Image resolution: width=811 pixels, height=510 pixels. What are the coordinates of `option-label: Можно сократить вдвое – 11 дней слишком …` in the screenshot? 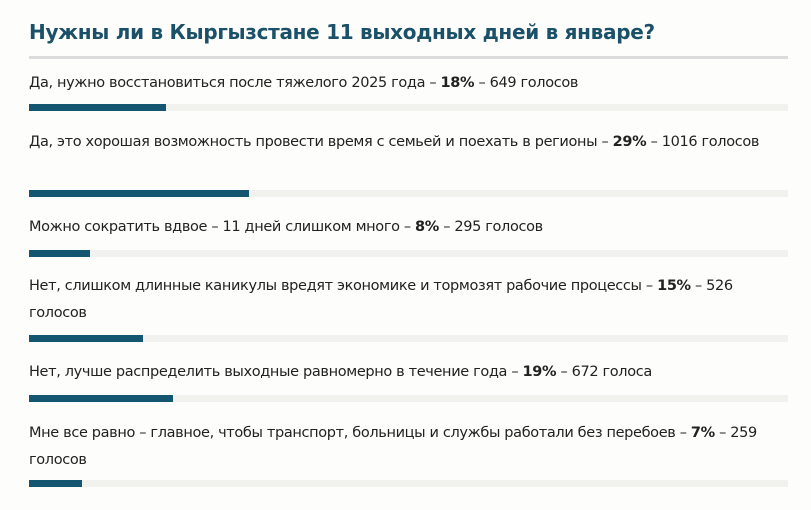 It's located at (214, 227).